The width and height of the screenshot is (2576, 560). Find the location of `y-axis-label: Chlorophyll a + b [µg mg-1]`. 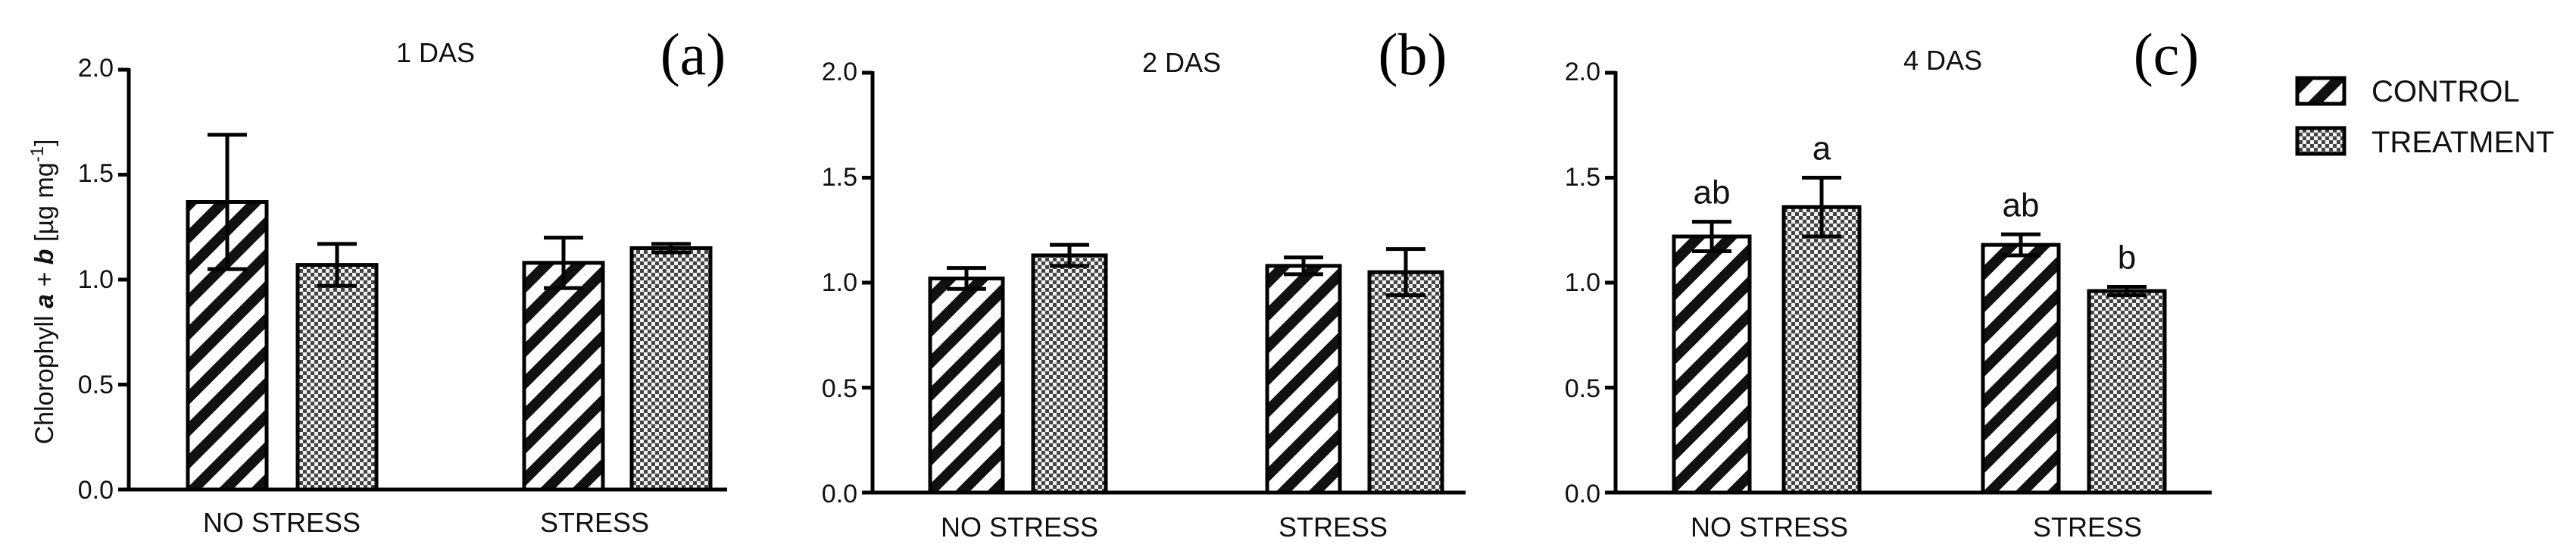

y-axis-label: Chlorophyll a + b [µg mg-1] is located at coordinates (44, 292).